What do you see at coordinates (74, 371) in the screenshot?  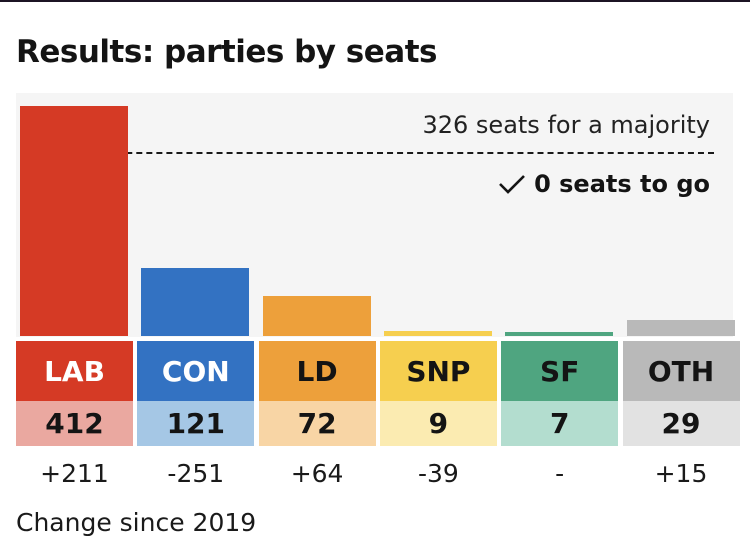 I see `party-label-lab: LAB` at bounding box center [74, 371].